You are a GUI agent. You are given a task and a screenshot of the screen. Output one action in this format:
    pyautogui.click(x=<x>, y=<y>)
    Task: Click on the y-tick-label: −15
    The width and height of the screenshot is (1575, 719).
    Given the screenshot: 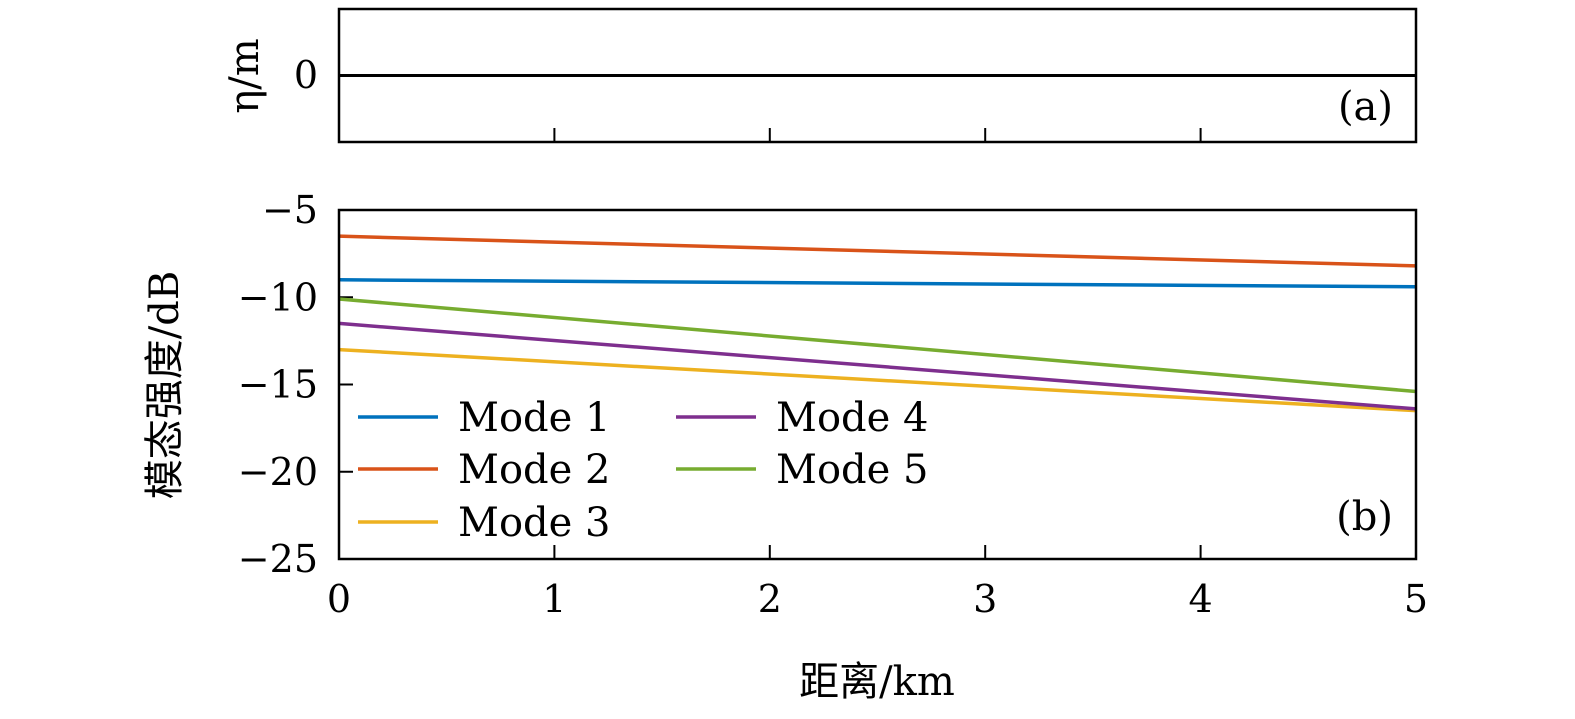 What is the action you would take?
    pyautogui.click(x=278, y=385)
    